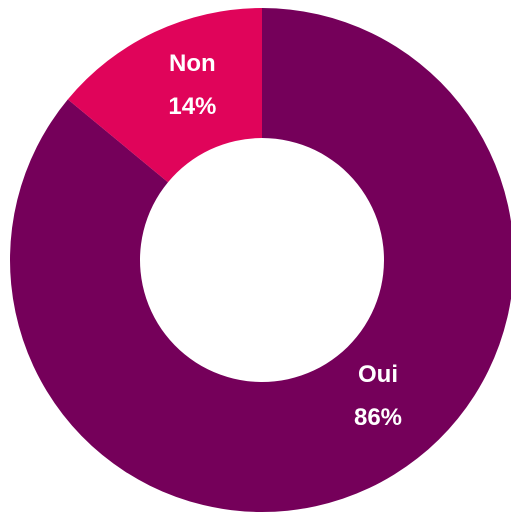 The width and height of the screenshot is (511, 514). What do you see at coordinates (378, 417) in the screenshot?
I see `slice-value-oui: 86%` at bounding box center [378, 417].